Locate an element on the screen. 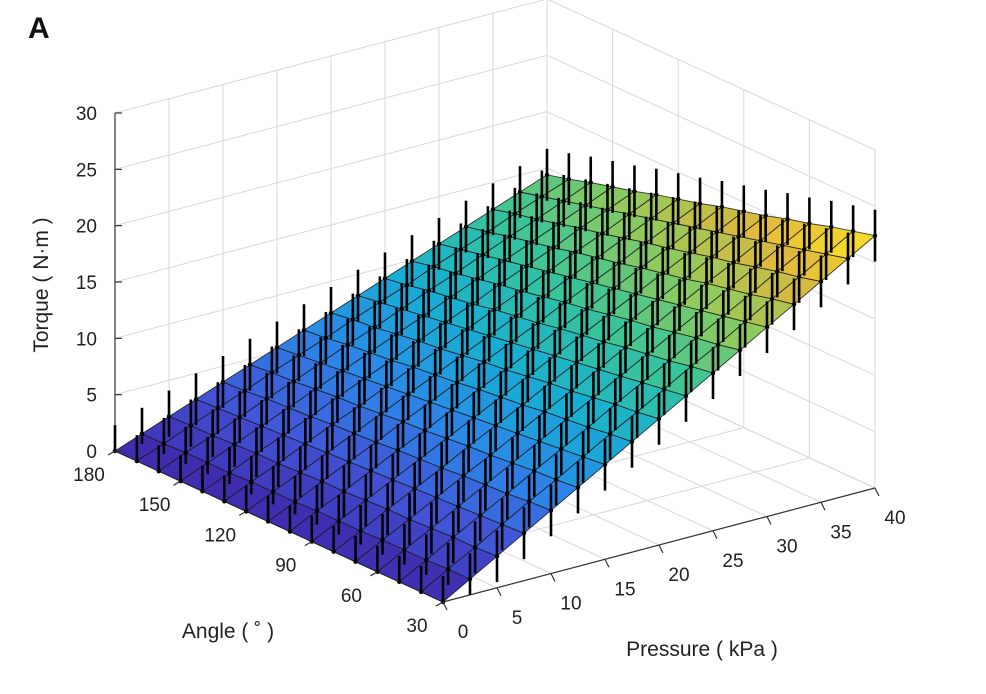 The height and width of the screenshot is (694, 986). y-tick-label: 60 is located at coordinates (351, 596).